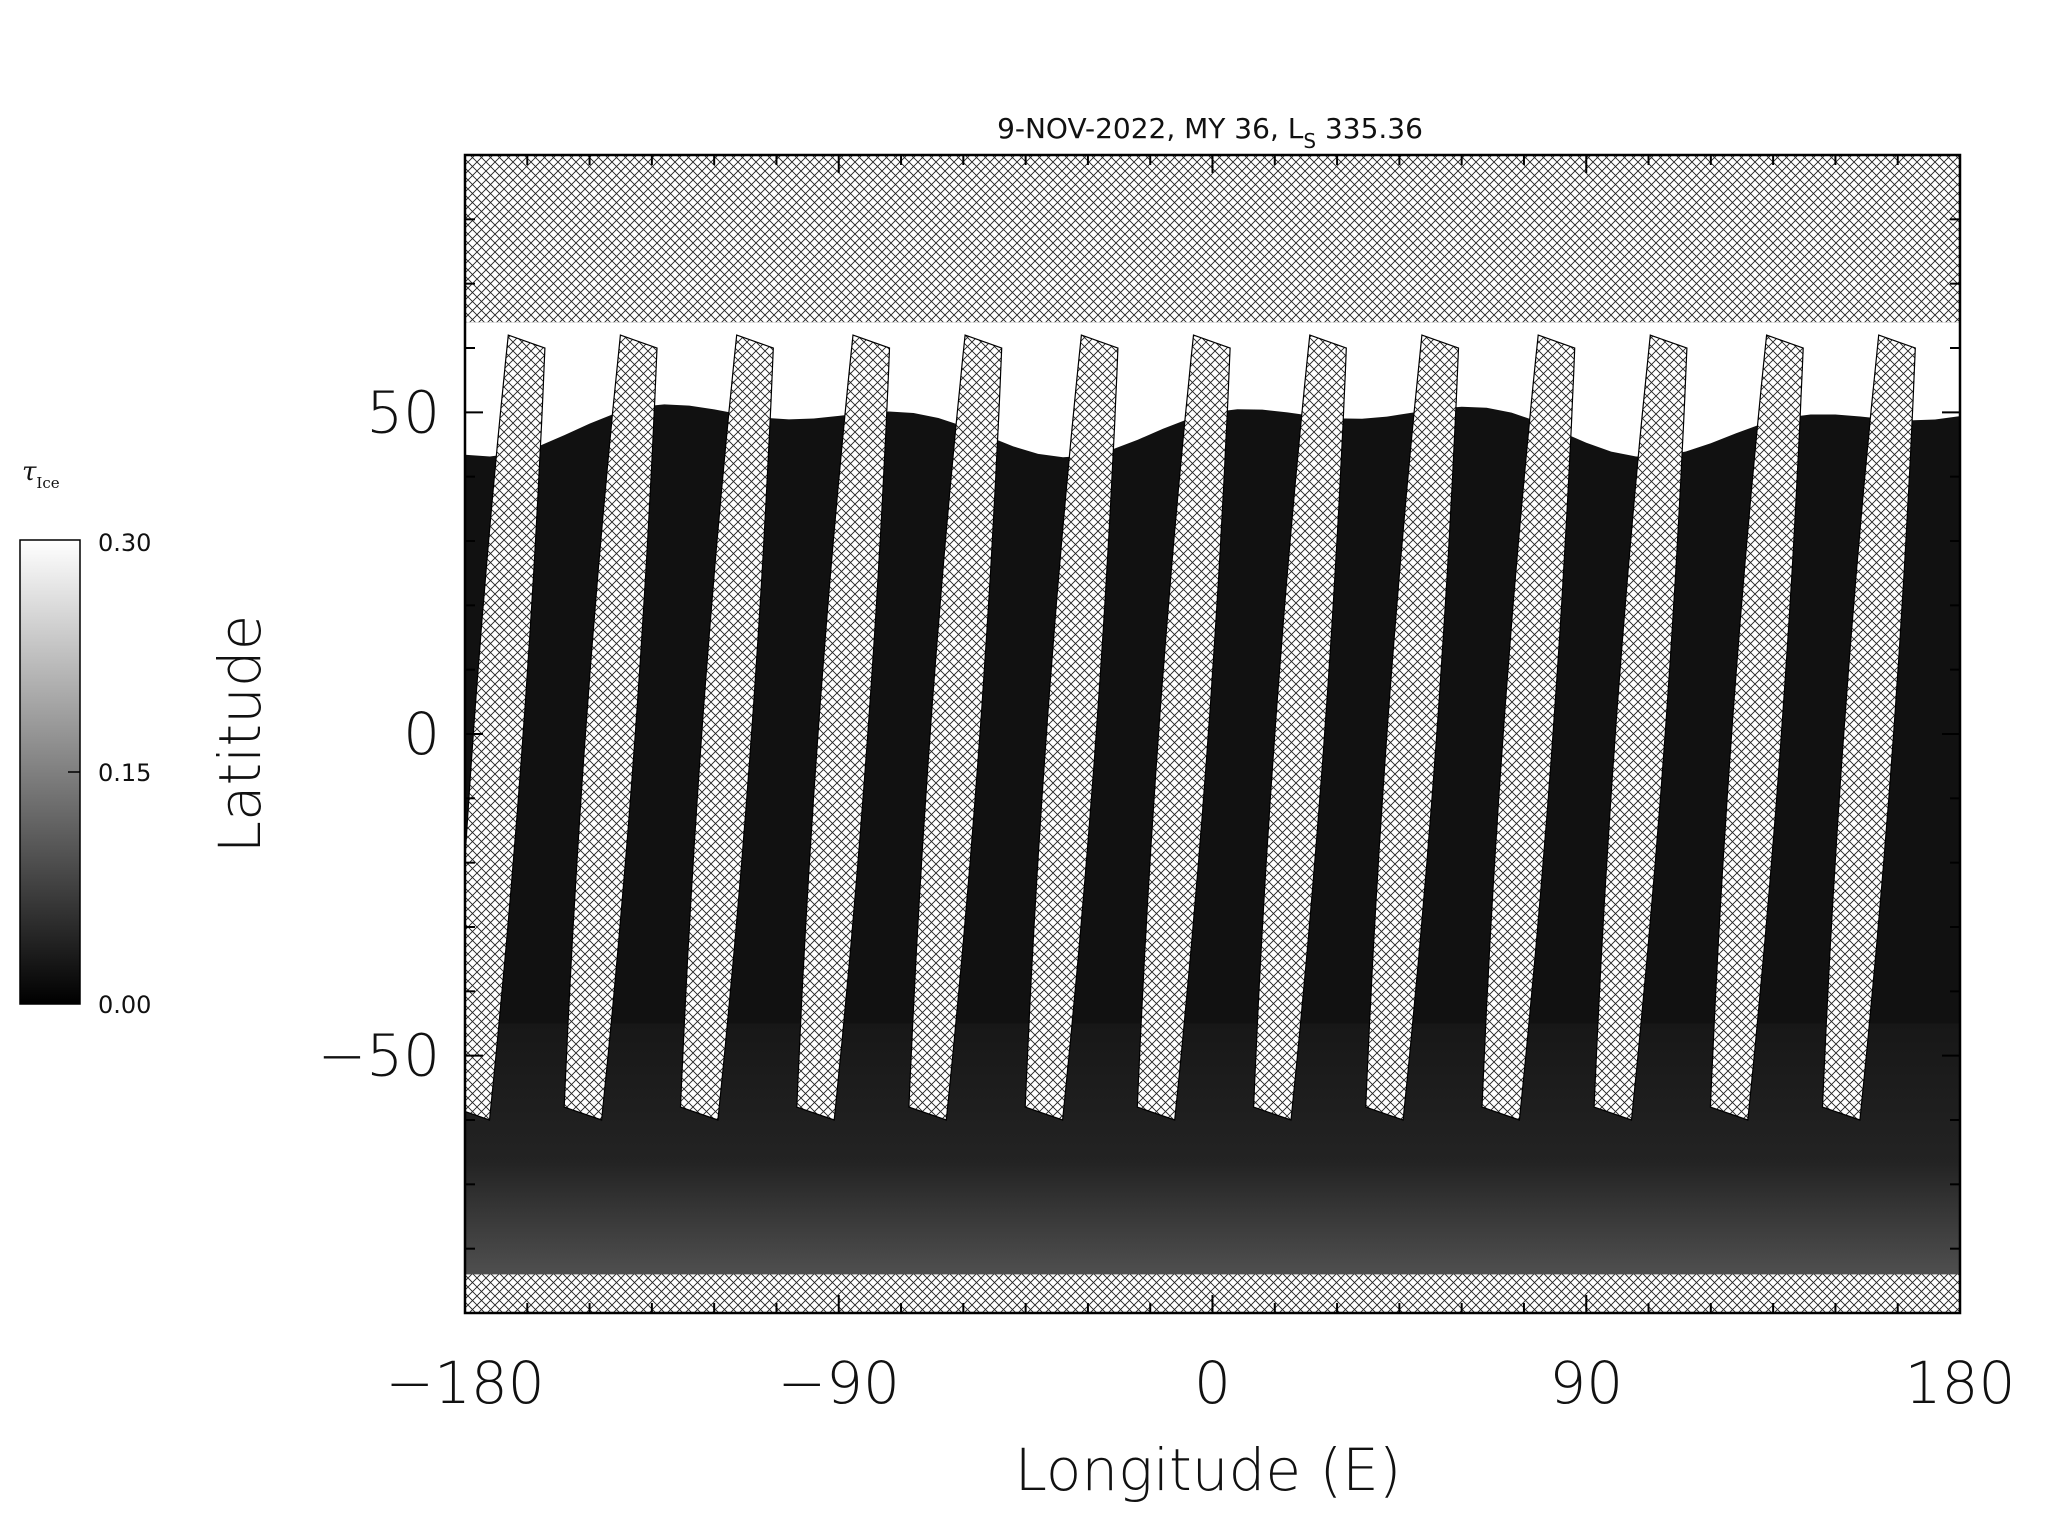 Image resolution: width=2048 pixels, height=1536 pixels. What do you see at coordinates (464, 1383) in the screenshot?
I see `x-tick-label: −180` at bounding box center [464, 1383].